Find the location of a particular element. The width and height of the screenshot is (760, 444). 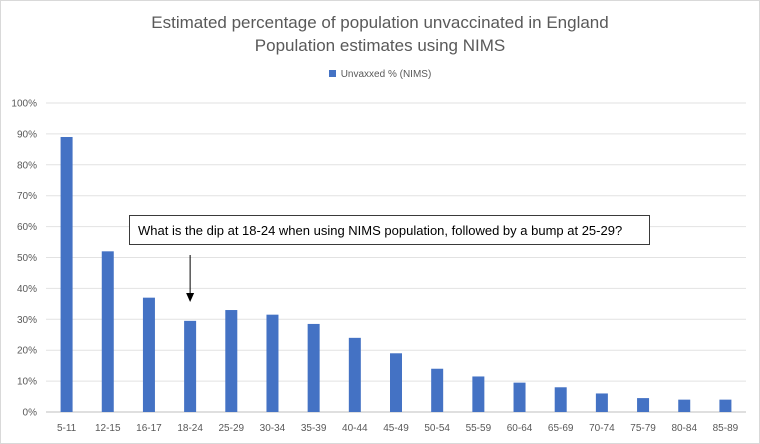

y-tick-label: 60% is located at coordinates (27, 227).